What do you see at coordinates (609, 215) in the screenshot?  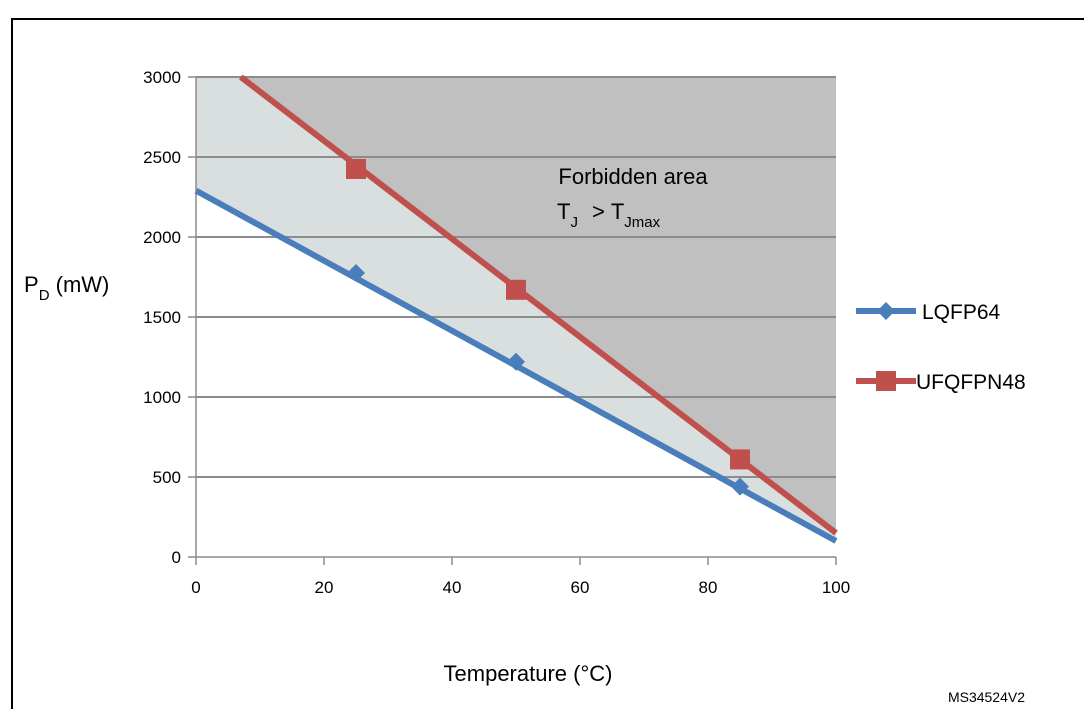 I see `tj-condition-label: TJ > TJmax` at bounding box center [609, 215].